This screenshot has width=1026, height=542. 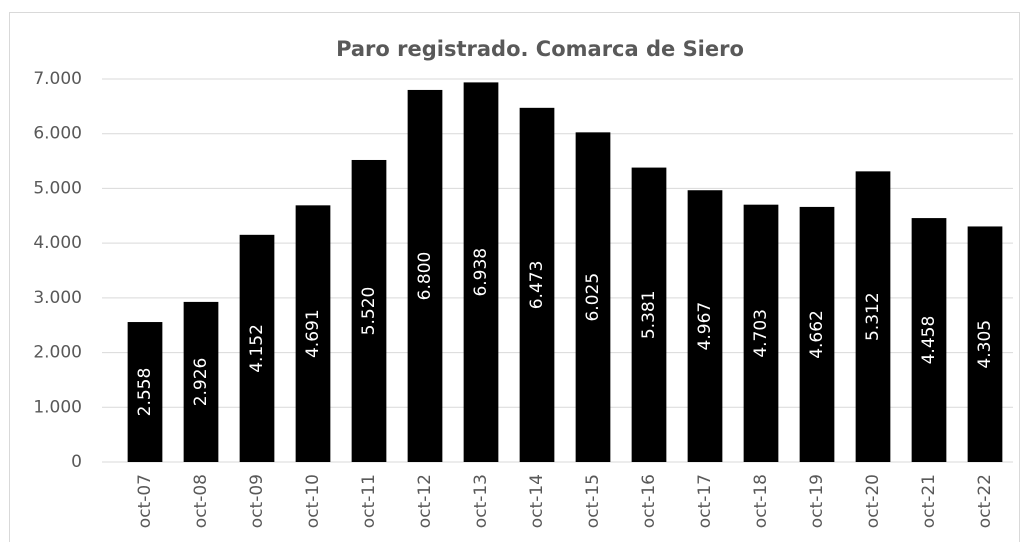 I want to click on y-tick-label: 1.000, so click(x=57, y=407).